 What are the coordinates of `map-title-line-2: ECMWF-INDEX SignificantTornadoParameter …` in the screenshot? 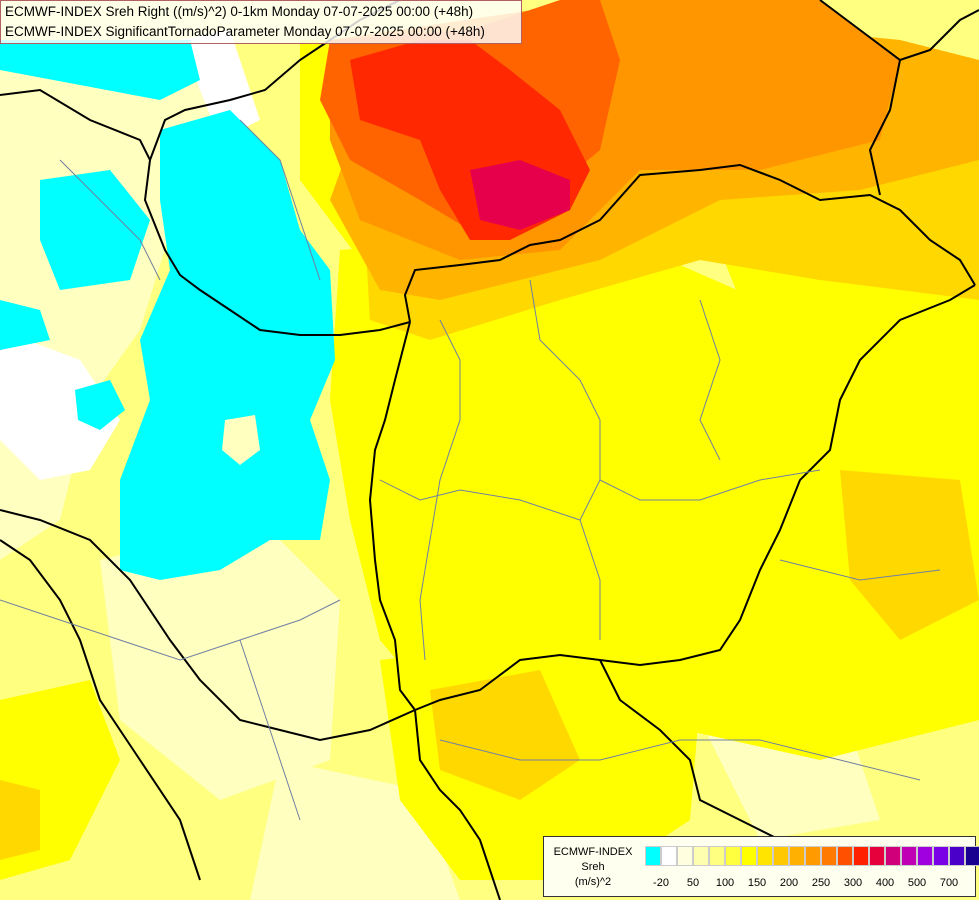 It's located at (245, 31).